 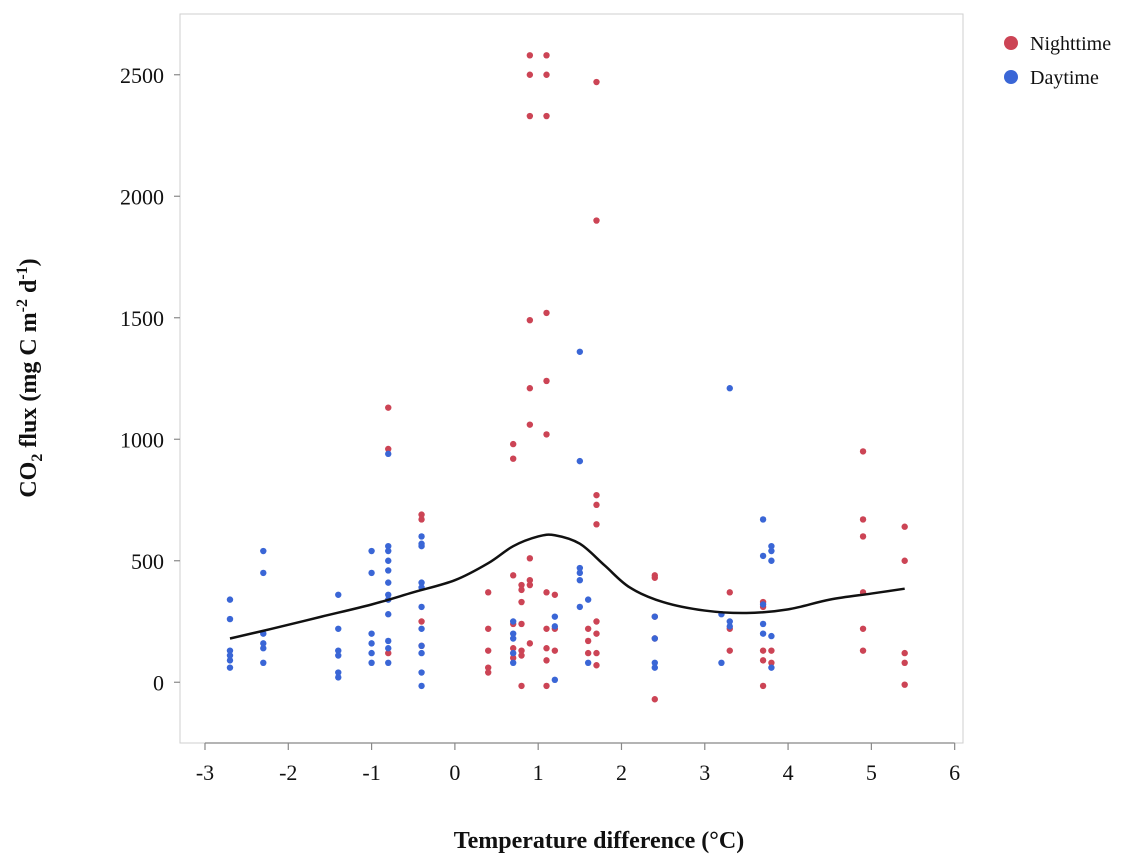 I want to click on x-tick-label: 5, so click(x=871, y=772).